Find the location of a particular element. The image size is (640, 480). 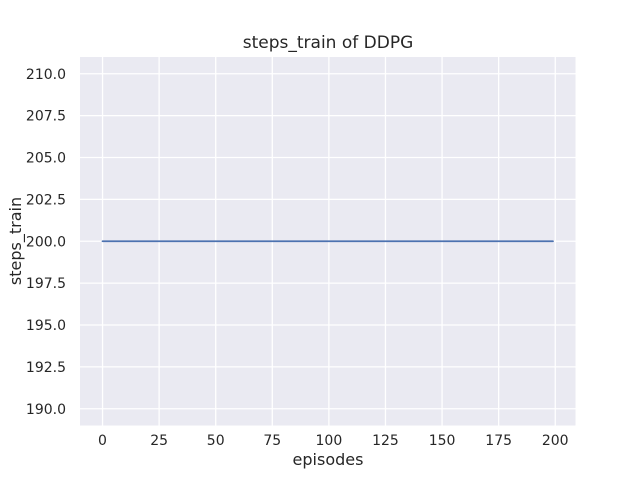

y-tick-label: 192.5 is located at coordinates (46, 368).